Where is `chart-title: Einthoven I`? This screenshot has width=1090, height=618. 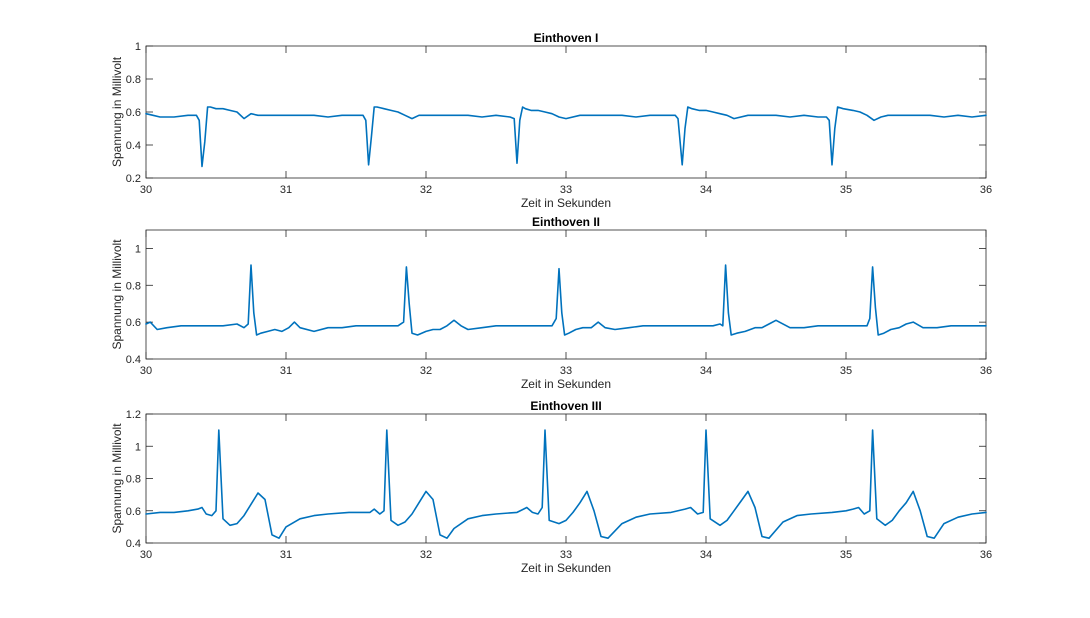
chart-title: Einthoven I is located at coordinates (566, 38).